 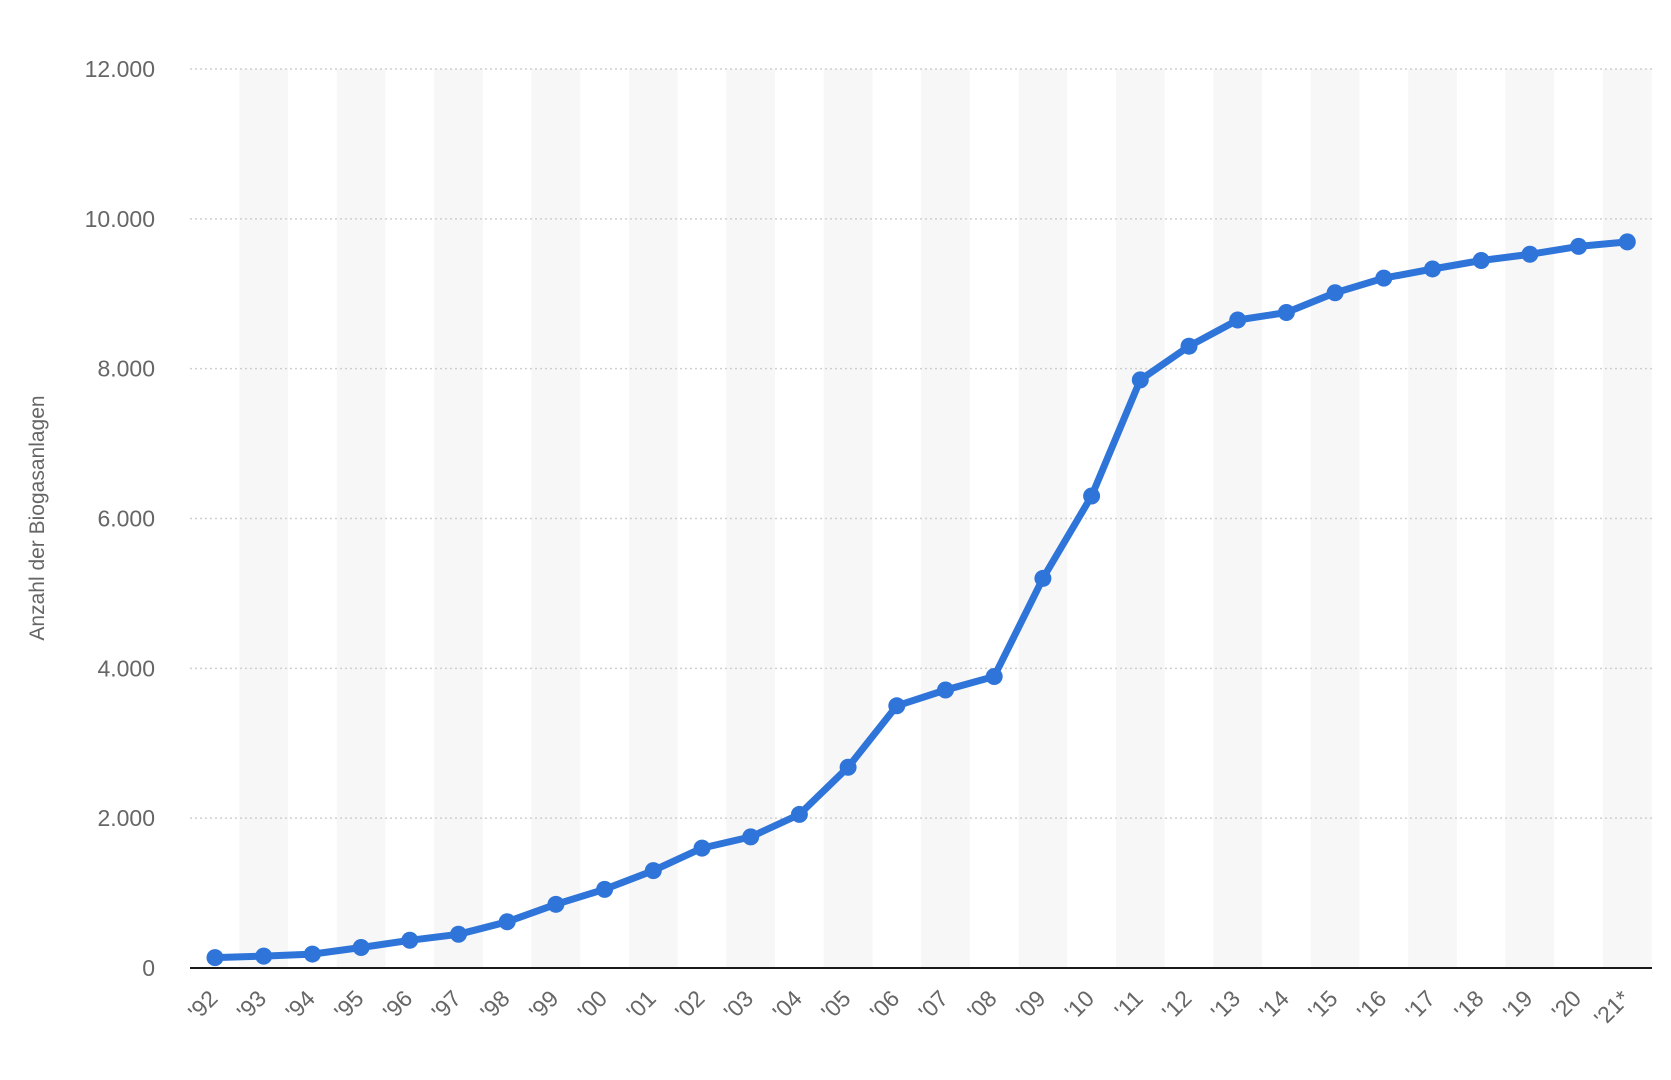 I want to click on y-tick-label: 0, so click(x=148, y=968).